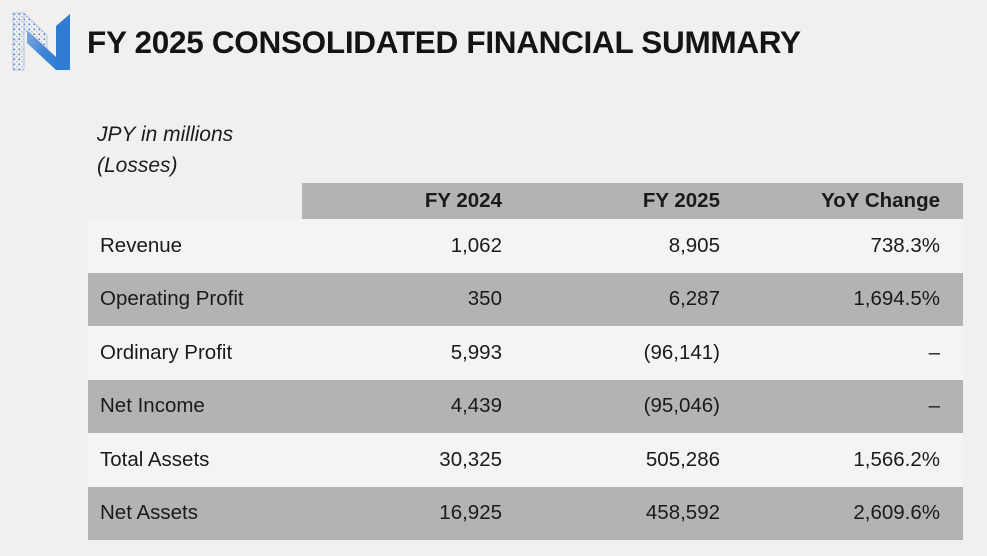  Describe the element at coordinates (611, 460) in the screenshot. I see `fy2025-value: 505,286` at that location.